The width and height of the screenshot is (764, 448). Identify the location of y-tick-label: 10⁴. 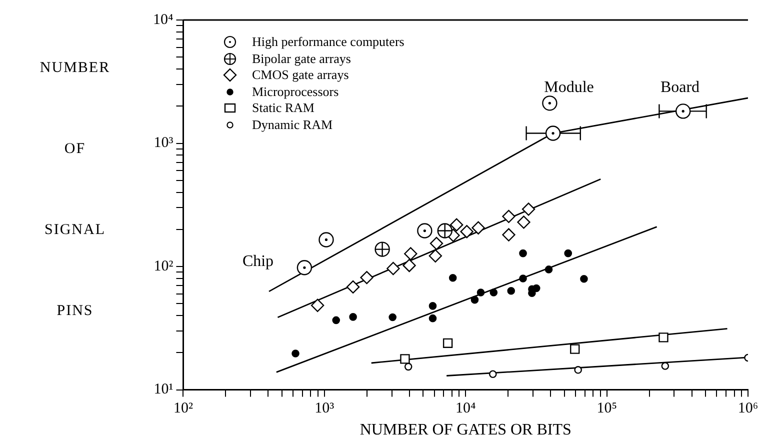
(163, 20).